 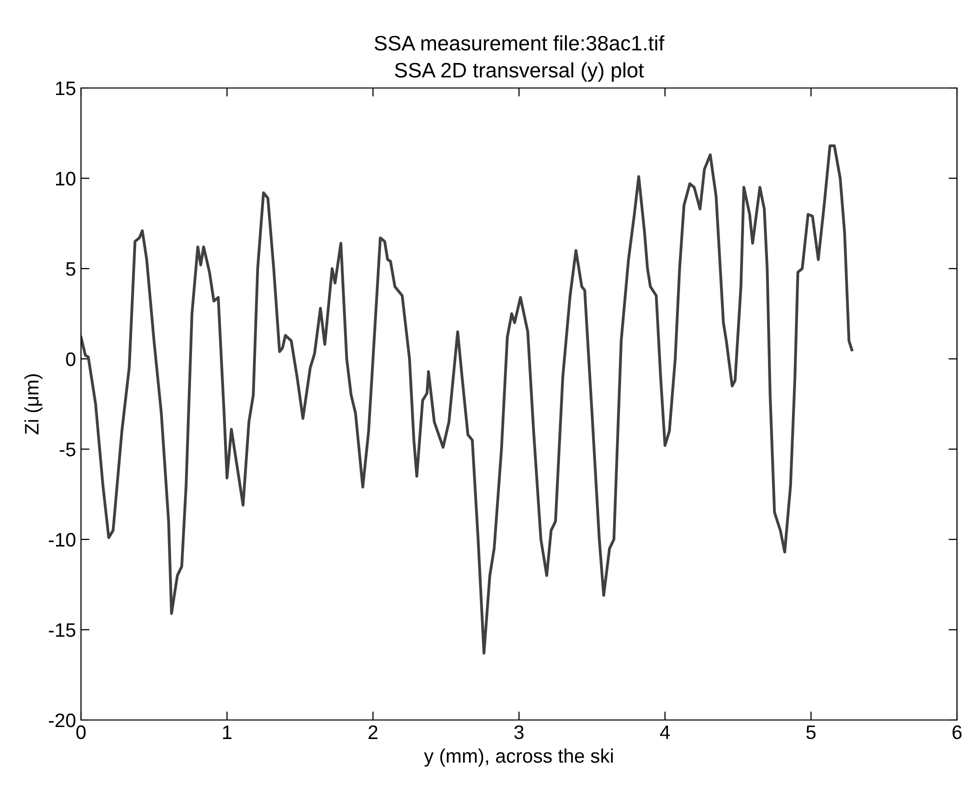 What do you see at coordinates (62, 720) in the screenshot?
I see `y-tick-label: -20` at bounding box center [62, 720].